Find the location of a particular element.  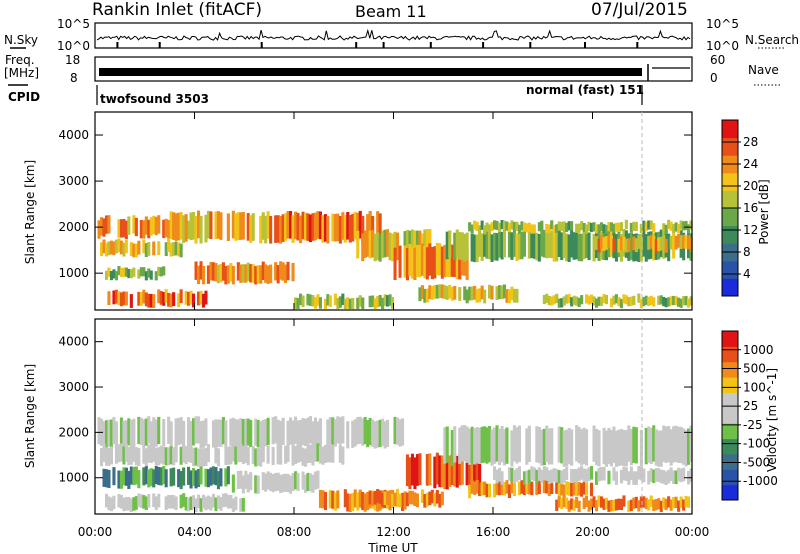

velocity-y-label: Slant Range [km] is located at coordinates (30, 416).